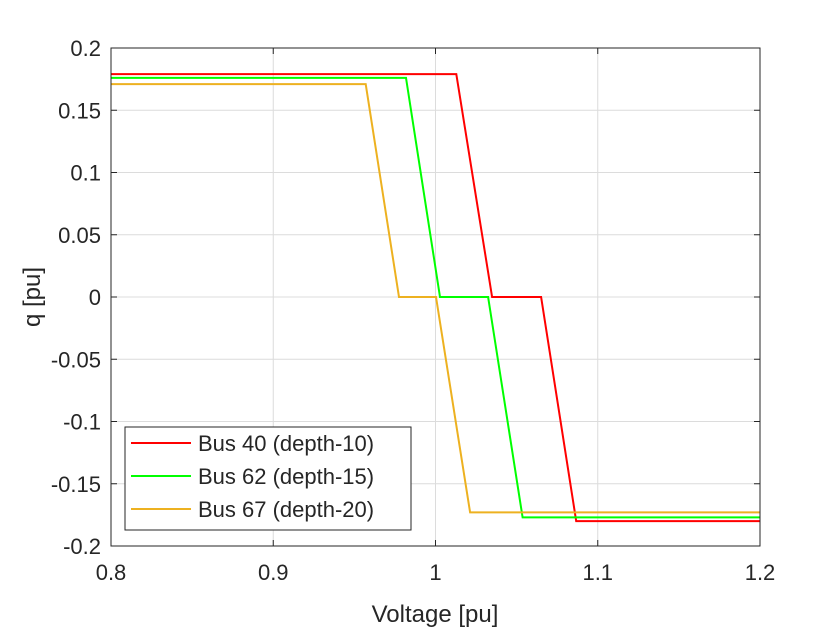 The height and width of the screenshot is (635, 840). Describe the element at coordinates (273, 572) in the screenshot. I see `x-tick-label: 0.9` at that location.